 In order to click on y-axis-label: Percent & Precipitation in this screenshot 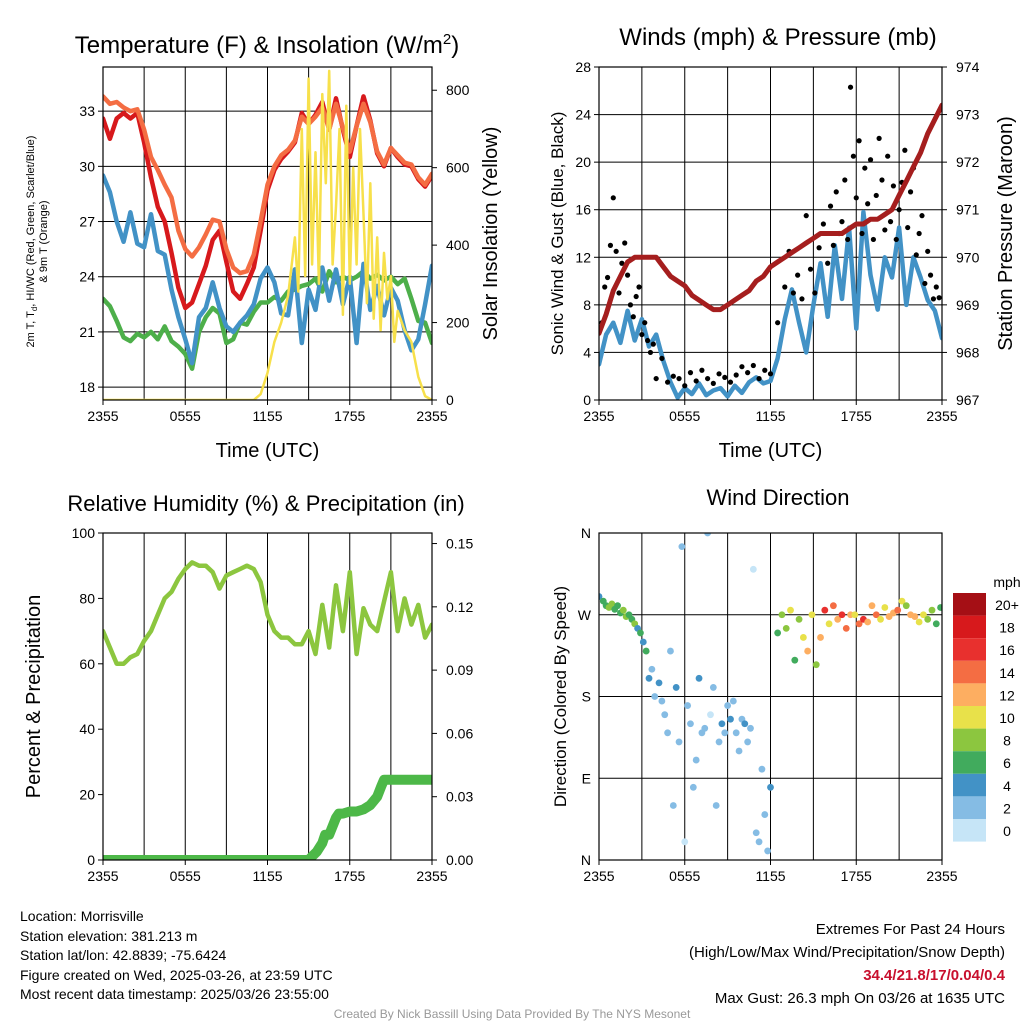, I will do `click(34, 696)`.